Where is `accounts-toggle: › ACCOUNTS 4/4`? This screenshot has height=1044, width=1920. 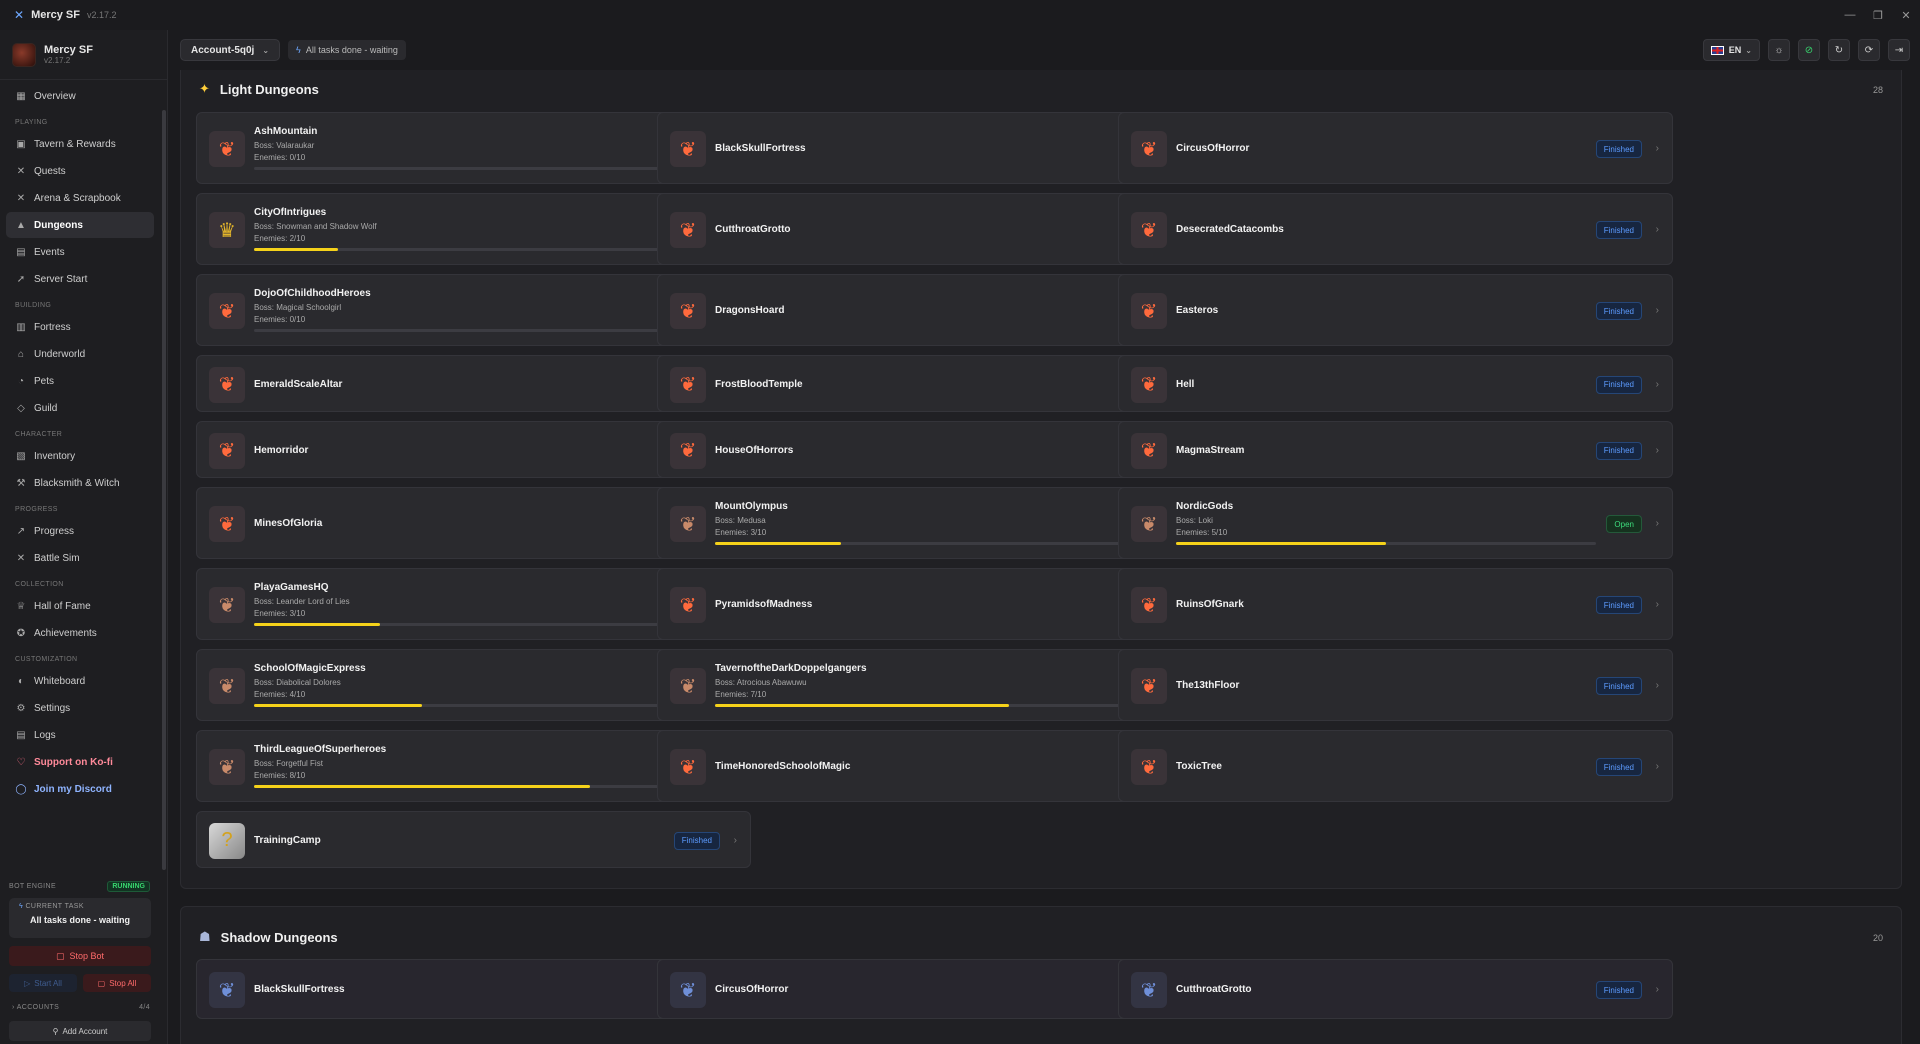 accounts-toggle: › ACCOUNTS 4/4 is located at coordinates (81, 1007).